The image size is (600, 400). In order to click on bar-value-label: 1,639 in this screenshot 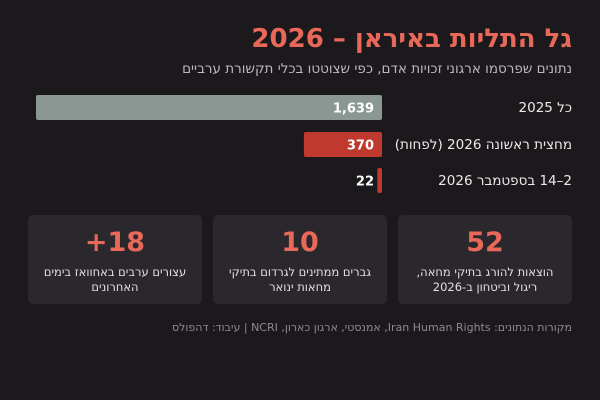, I will do `click(353, 109)`.